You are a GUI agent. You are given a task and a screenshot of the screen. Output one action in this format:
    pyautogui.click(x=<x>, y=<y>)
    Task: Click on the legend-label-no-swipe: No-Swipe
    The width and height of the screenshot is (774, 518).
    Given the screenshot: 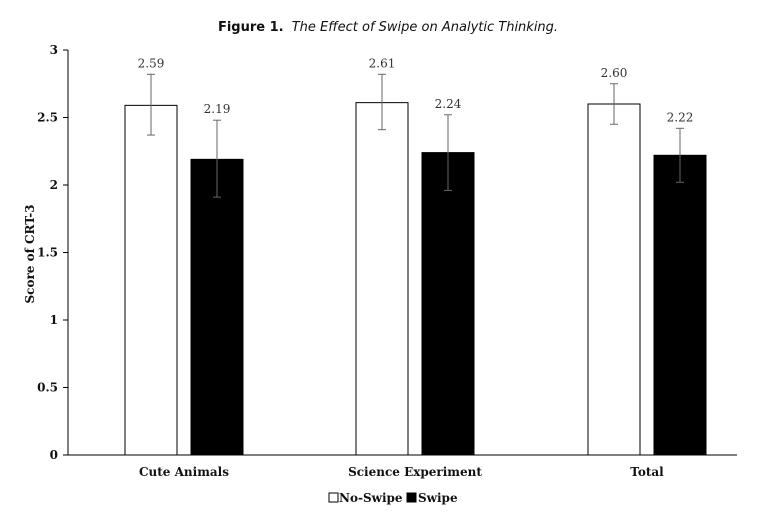 What is the action you would take?
    pyautogui.click(x=371, y=498)
    